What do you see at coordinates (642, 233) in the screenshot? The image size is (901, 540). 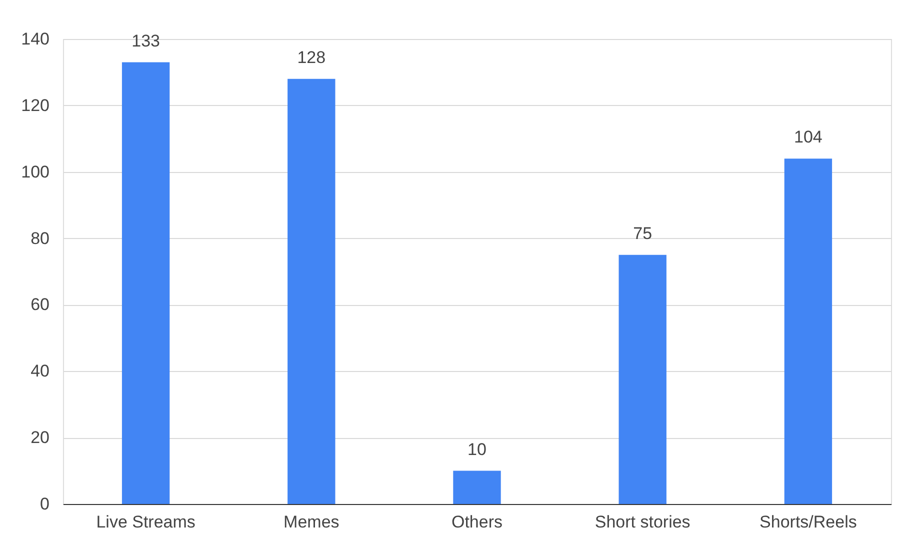 I see `data-label: 75` at bounding box center [642, 233].